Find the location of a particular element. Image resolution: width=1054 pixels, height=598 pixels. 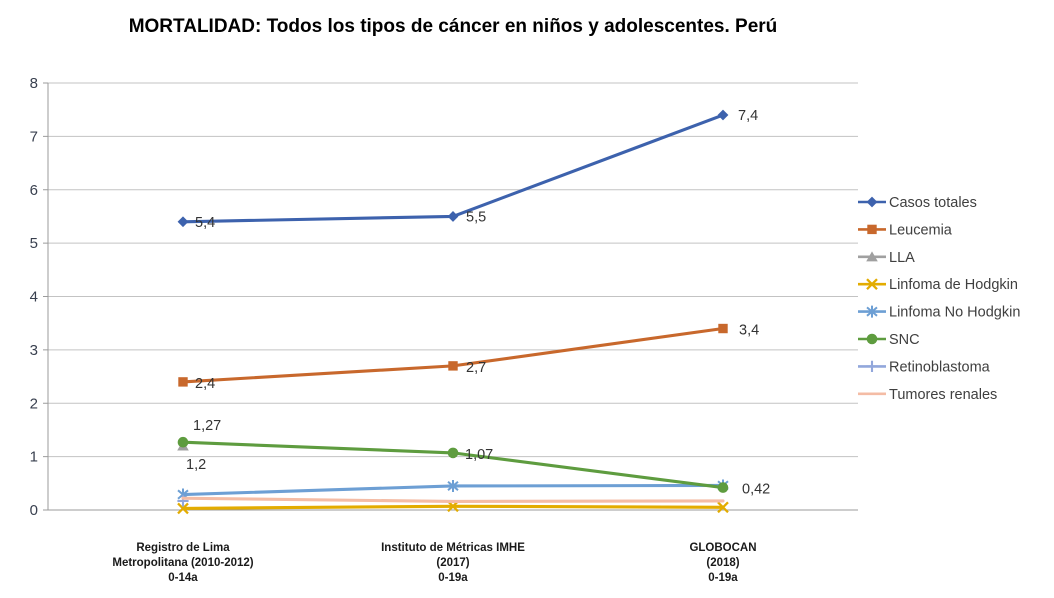

legend-item-tumores-renales: Tumores renales is located at coordinates (927, 395).